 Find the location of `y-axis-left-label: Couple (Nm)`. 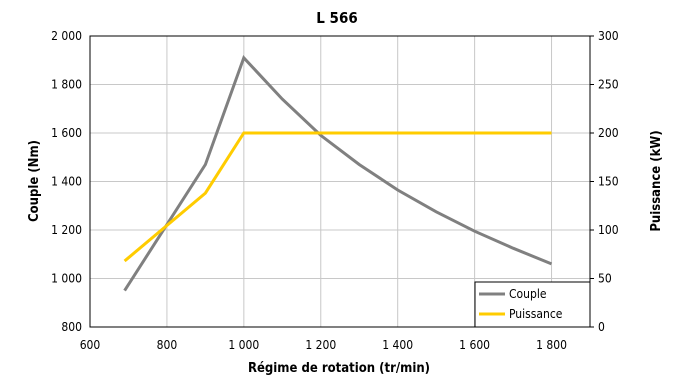

y-axis-left-label: Couple (Nm) is located at coordinates (34, 181).